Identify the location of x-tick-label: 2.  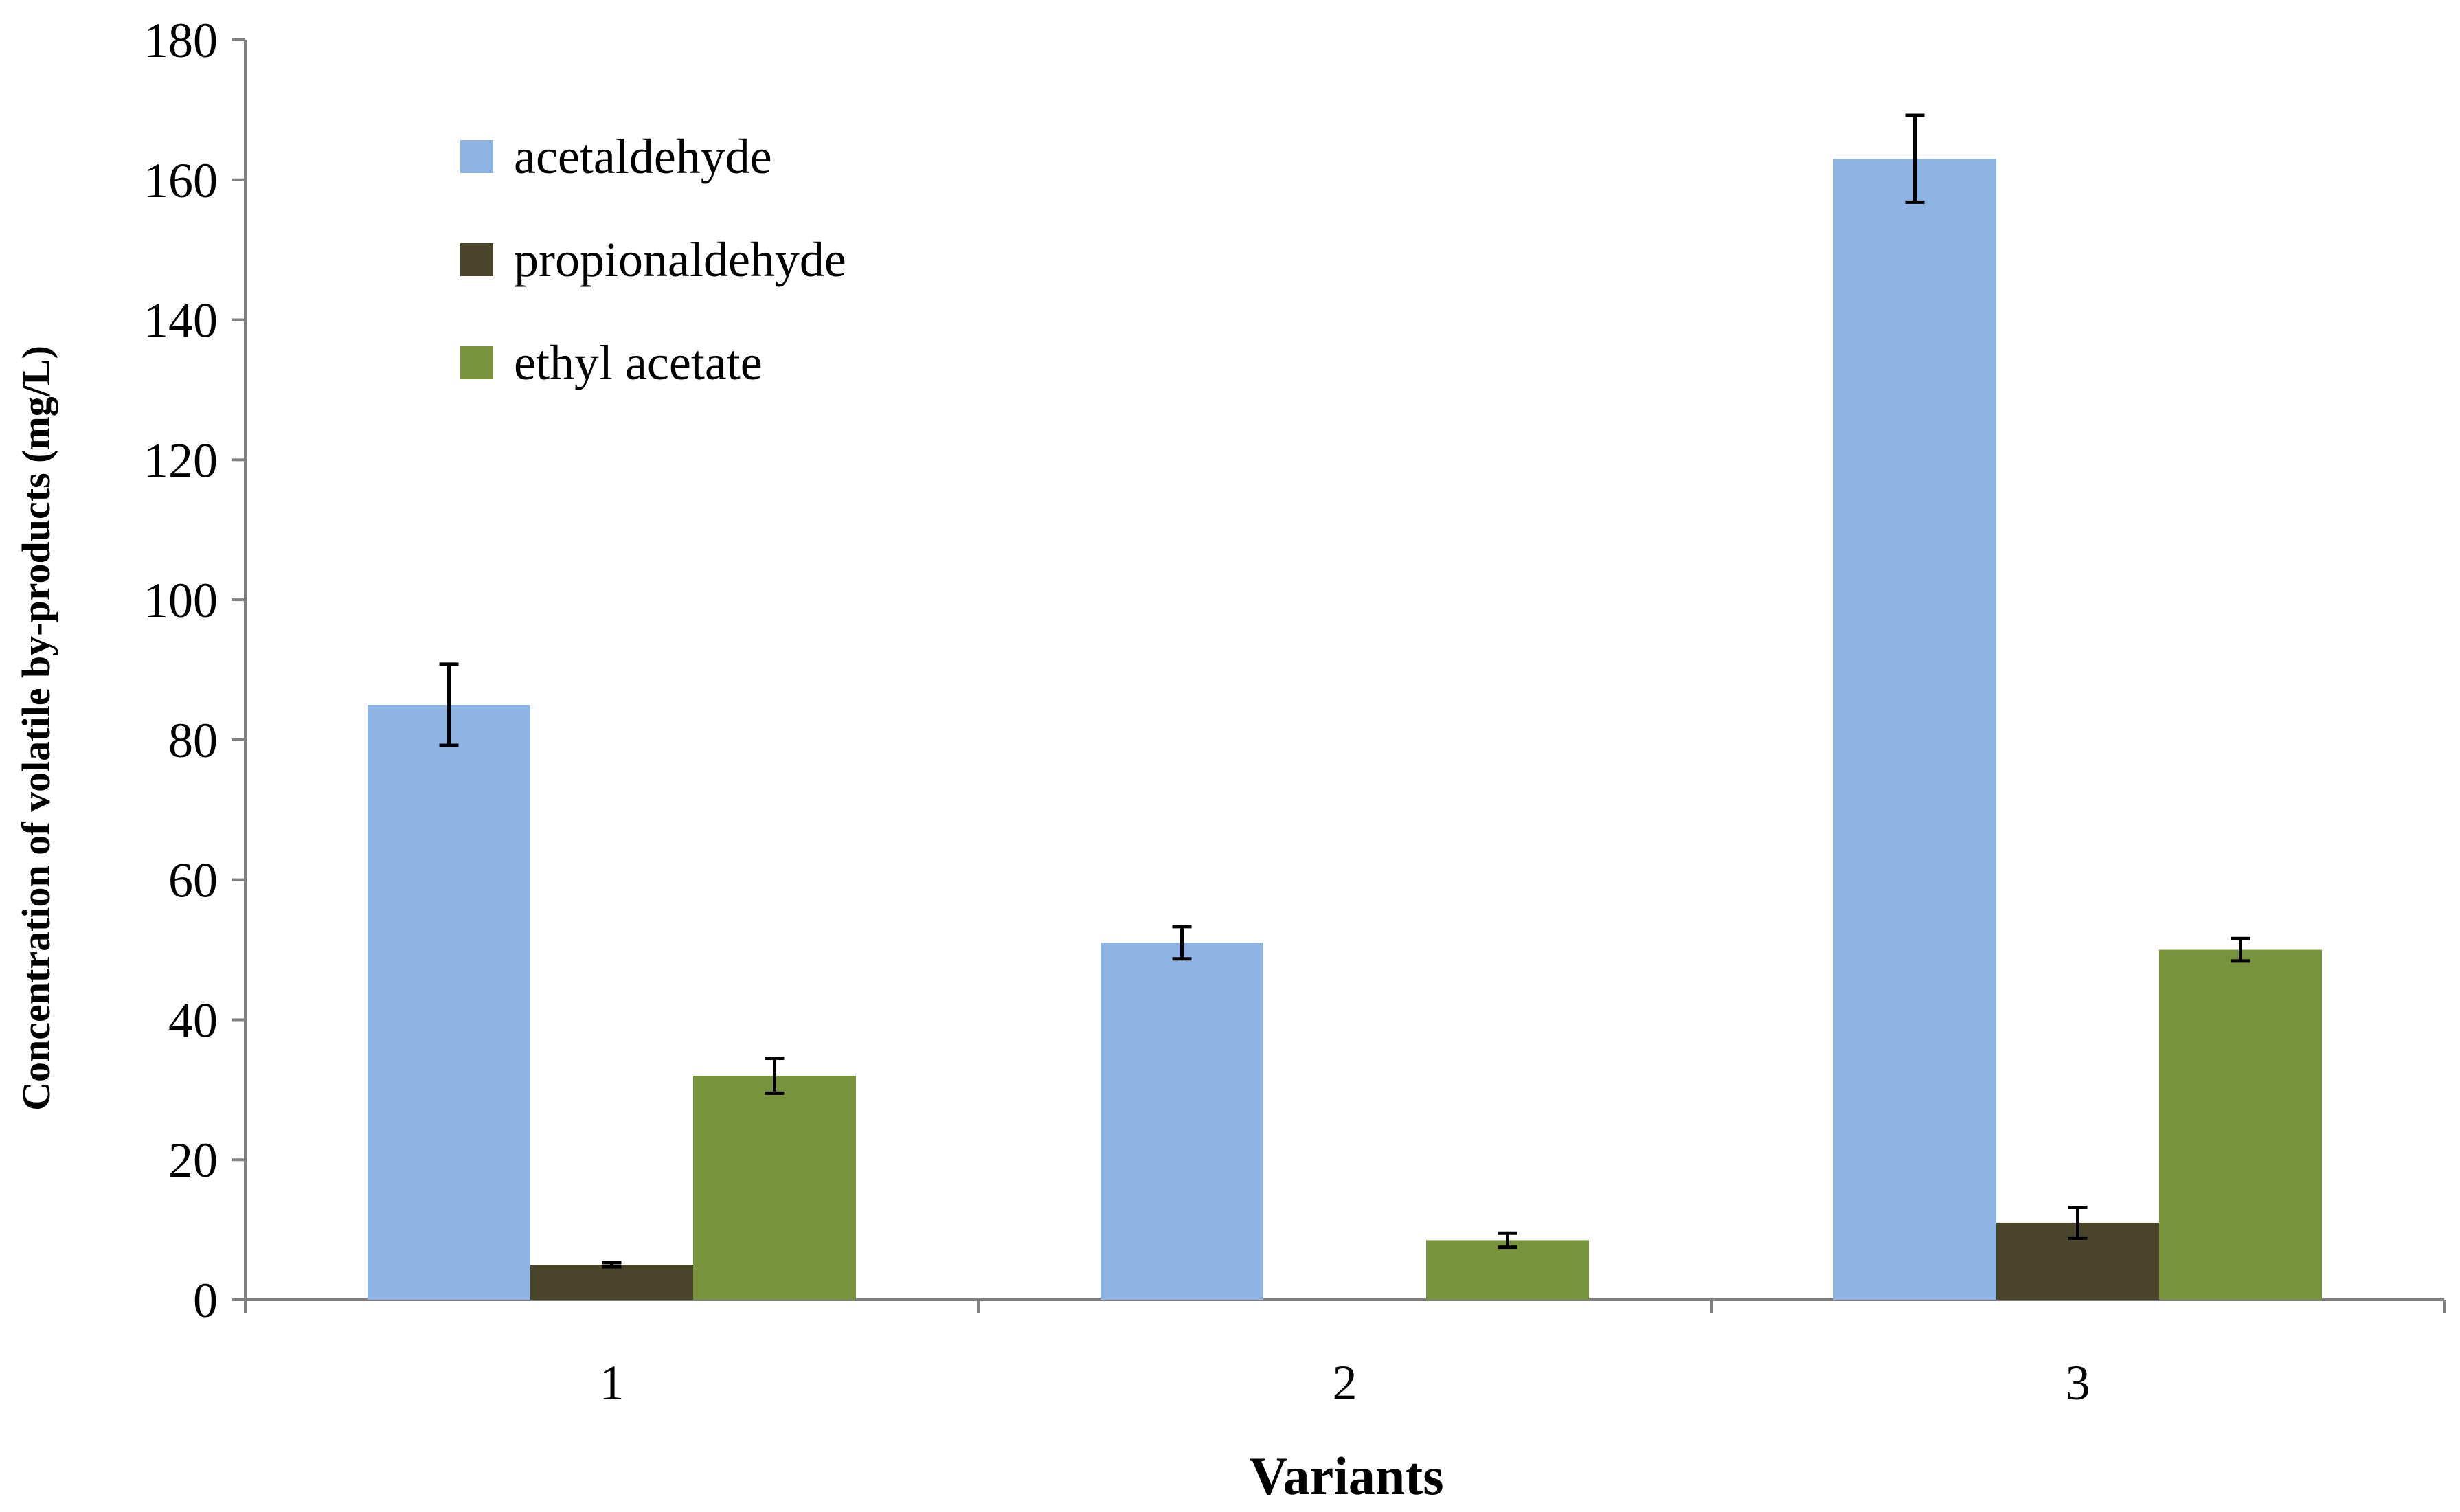
(1345, 1382).